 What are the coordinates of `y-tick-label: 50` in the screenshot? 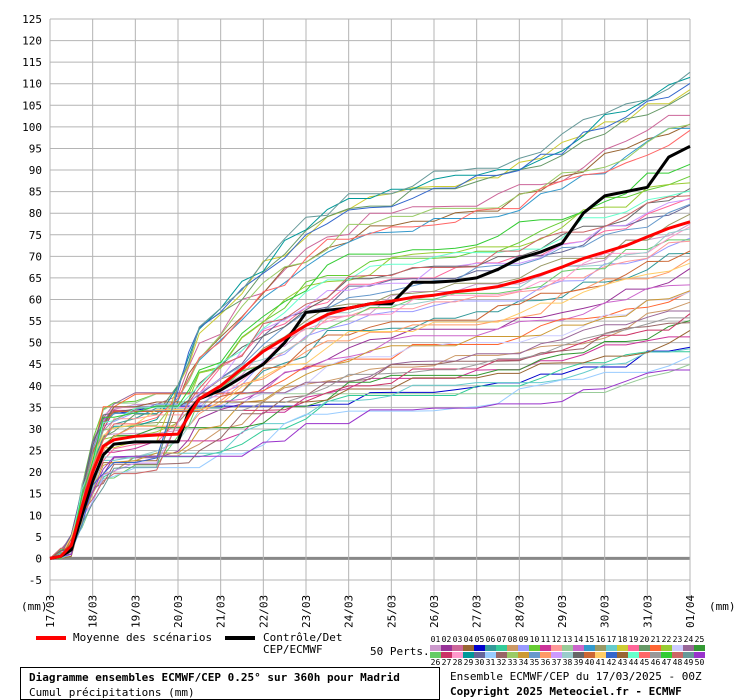 It's located at (35, 343).